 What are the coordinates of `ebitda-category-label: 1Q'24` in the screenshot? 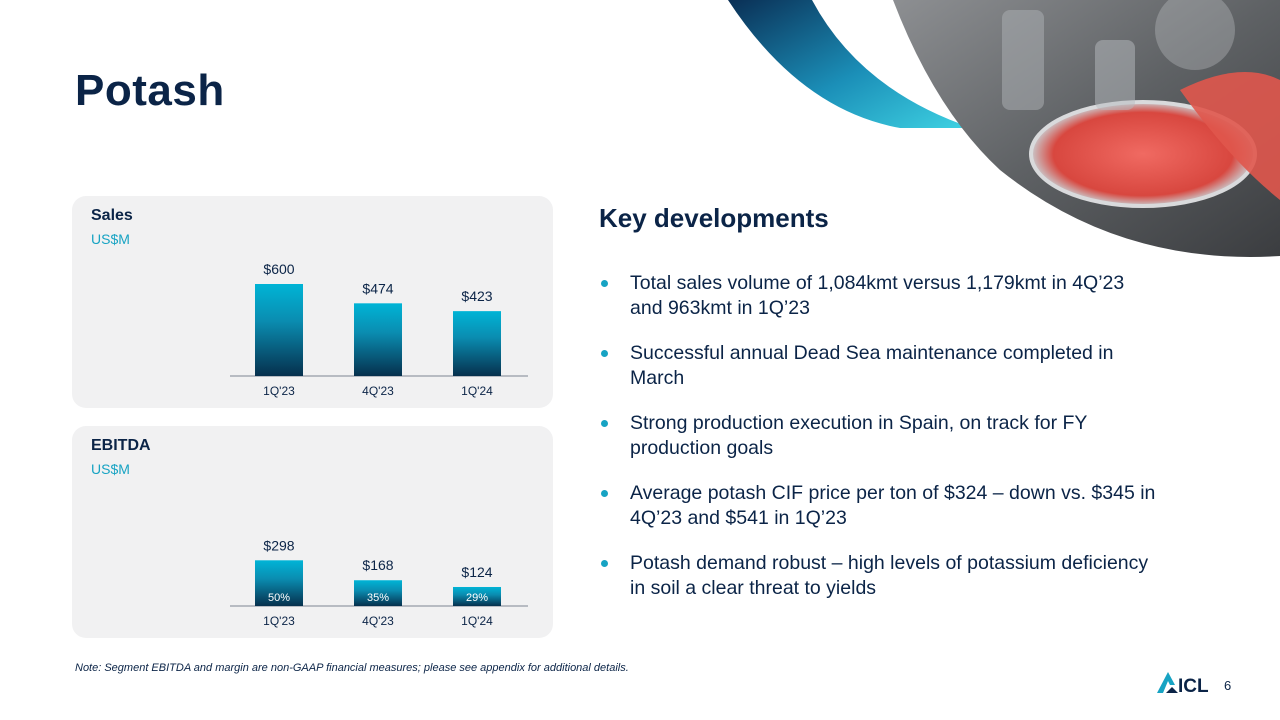 It's located at (477, 621).